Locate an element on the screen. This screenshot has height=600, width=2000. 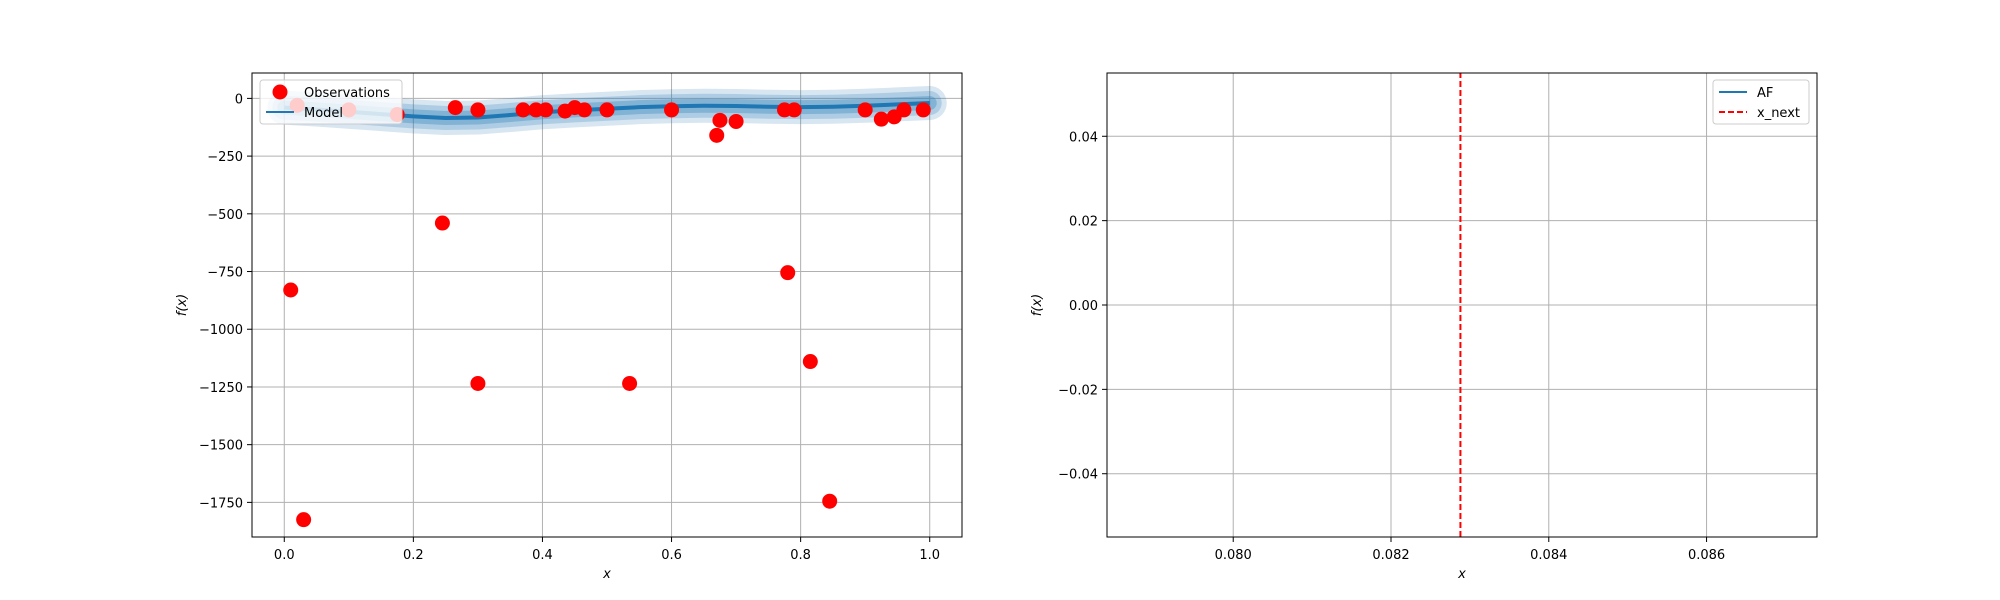
y-tick-label: 0 is located at coordinates (239, 99).